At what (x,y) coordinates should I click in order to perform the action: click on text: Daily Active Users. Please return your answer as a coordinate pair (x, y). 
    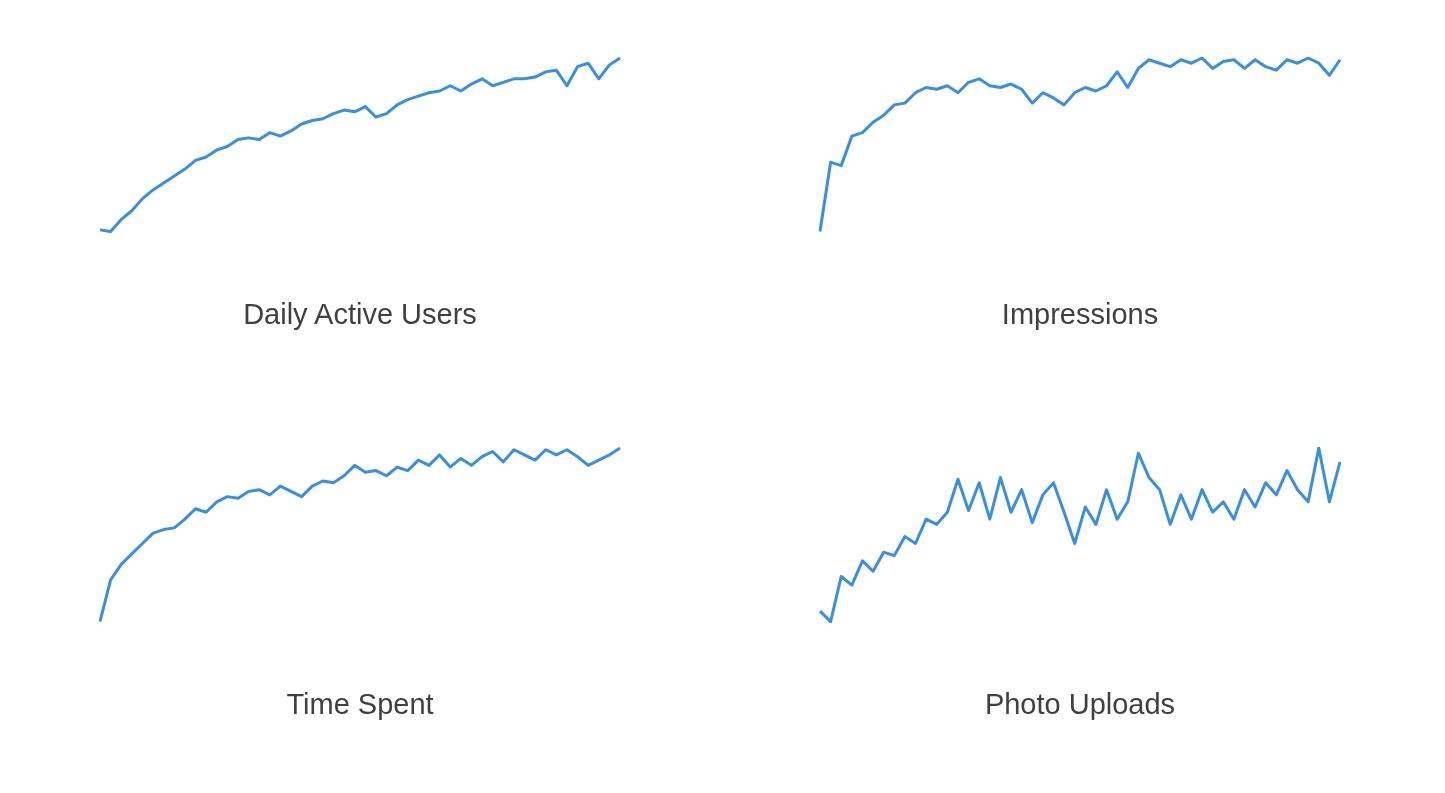
    Looking at the image, I should click on (360, 314).